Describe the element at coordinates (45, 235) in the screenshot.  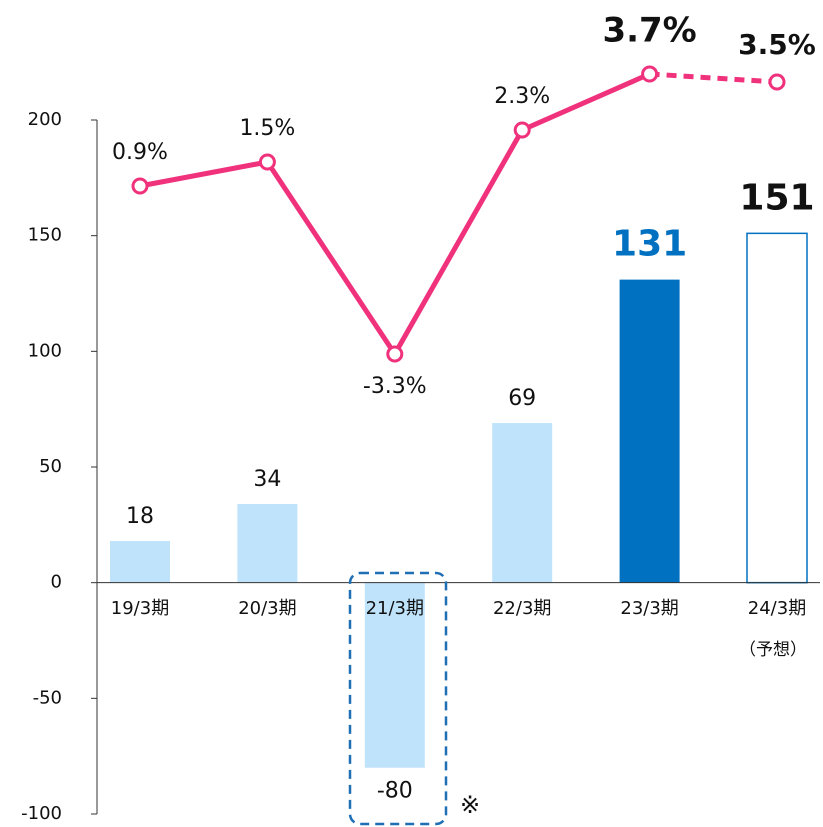
I see `y-tick-label: 150` at that location.